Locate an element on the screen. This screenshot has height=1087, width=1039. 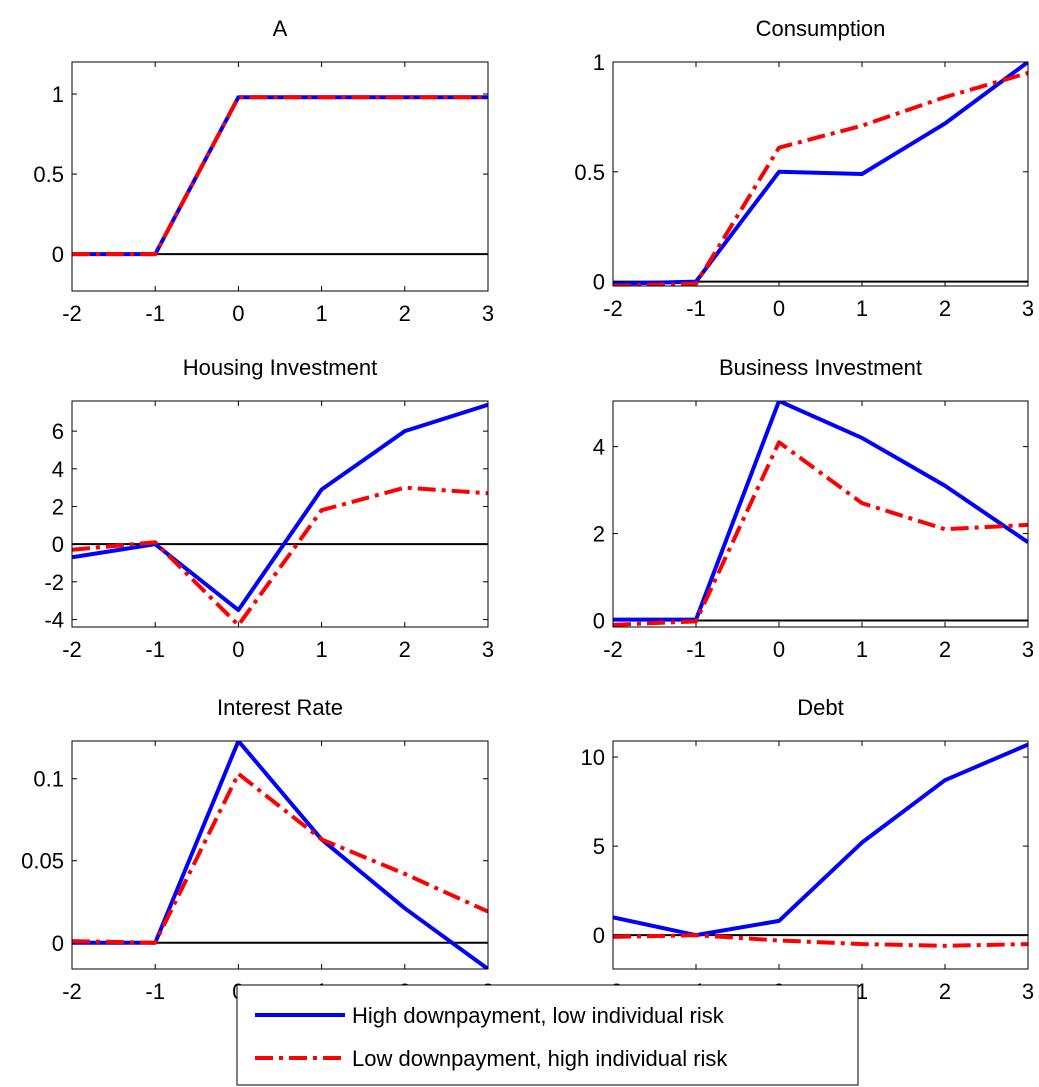
y-tick-label: 6 is located at coordinates (58, 431).